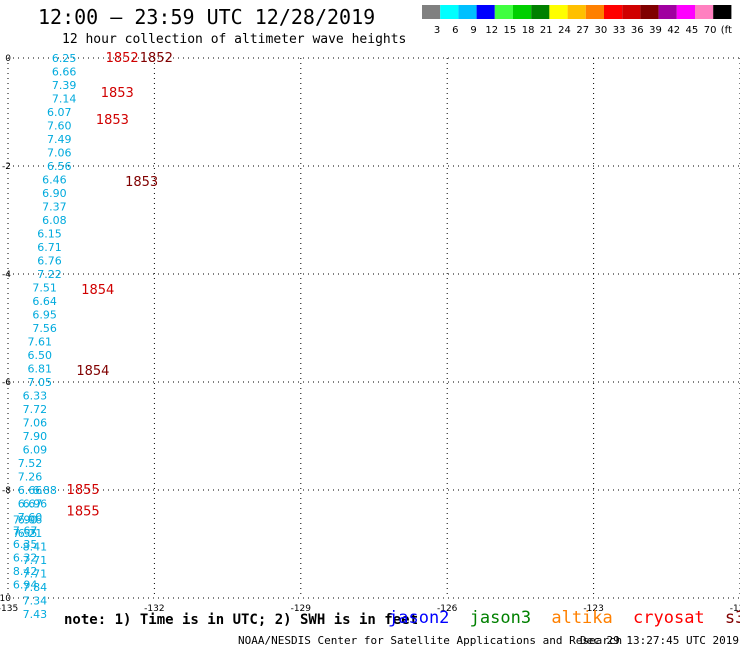 This screenshot has height=650, width=740. Describe the element at coordinates (25, 558) in the screenshot. I see `swh-label: 6.32` at that location.